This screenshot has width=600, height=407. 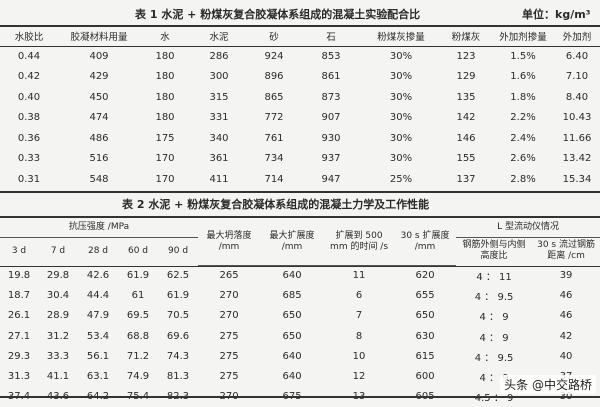 I want to click on table2-bottom-rule, so click(x=300, y=397).